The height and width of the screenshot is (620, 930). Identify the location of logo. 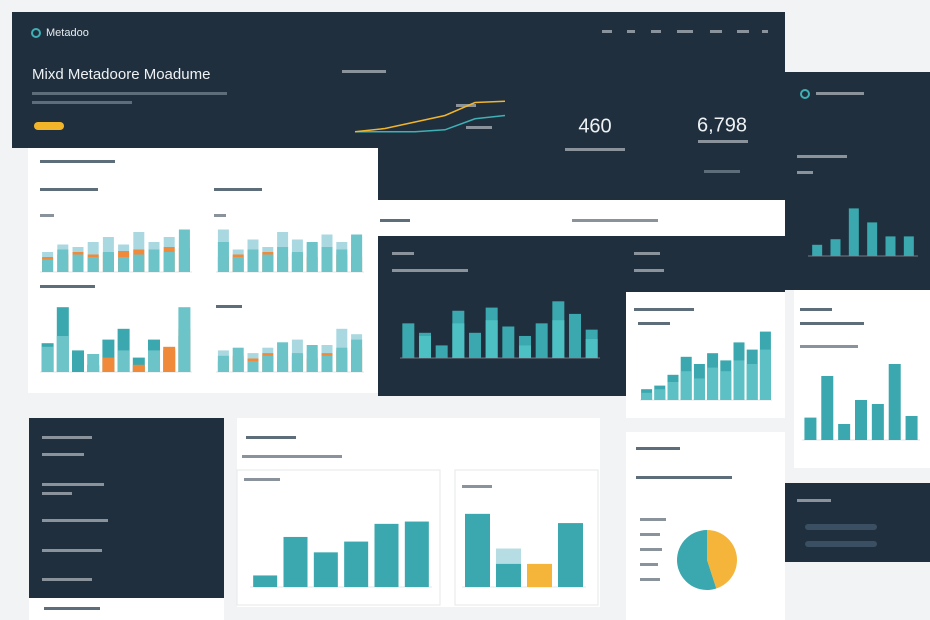
(36, 33).